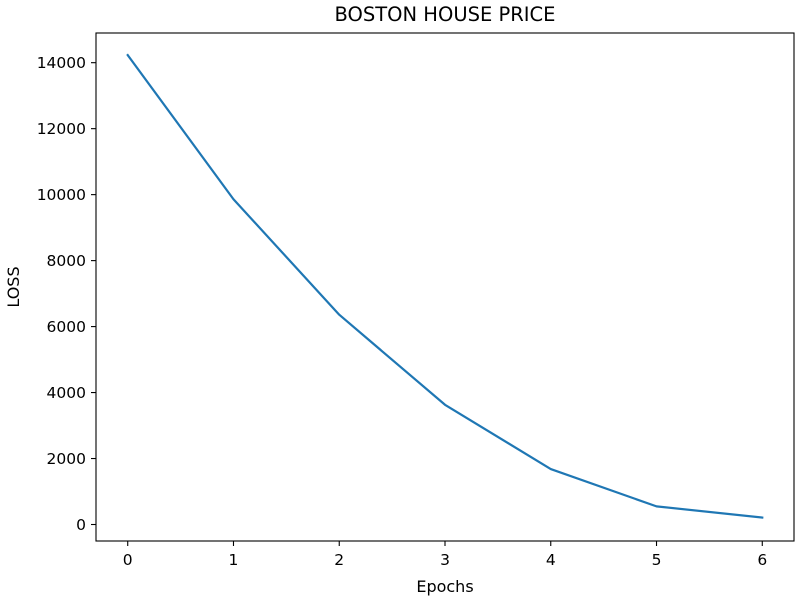  Describe the element at coordinates (551, 560) in the screenshot. I see `x-tick-label: 4` at that location.